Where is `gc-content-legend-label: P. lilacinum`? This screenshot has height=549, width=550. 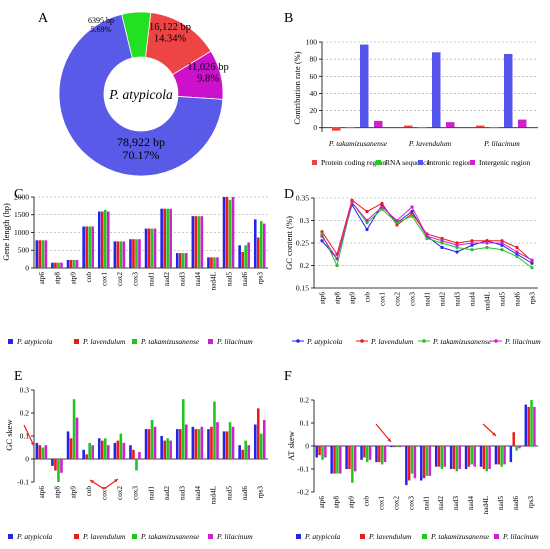
gc-content-legend-label: P. lilacinum is located at coordinates (522, 341).